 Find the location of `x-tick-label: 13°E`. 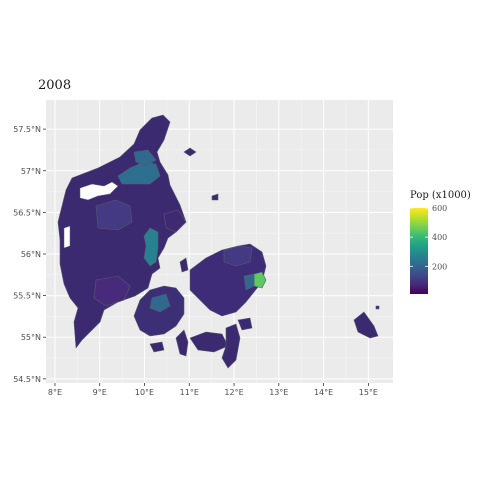

x-tick-label: 13°E is located at coordinates (278, 392).